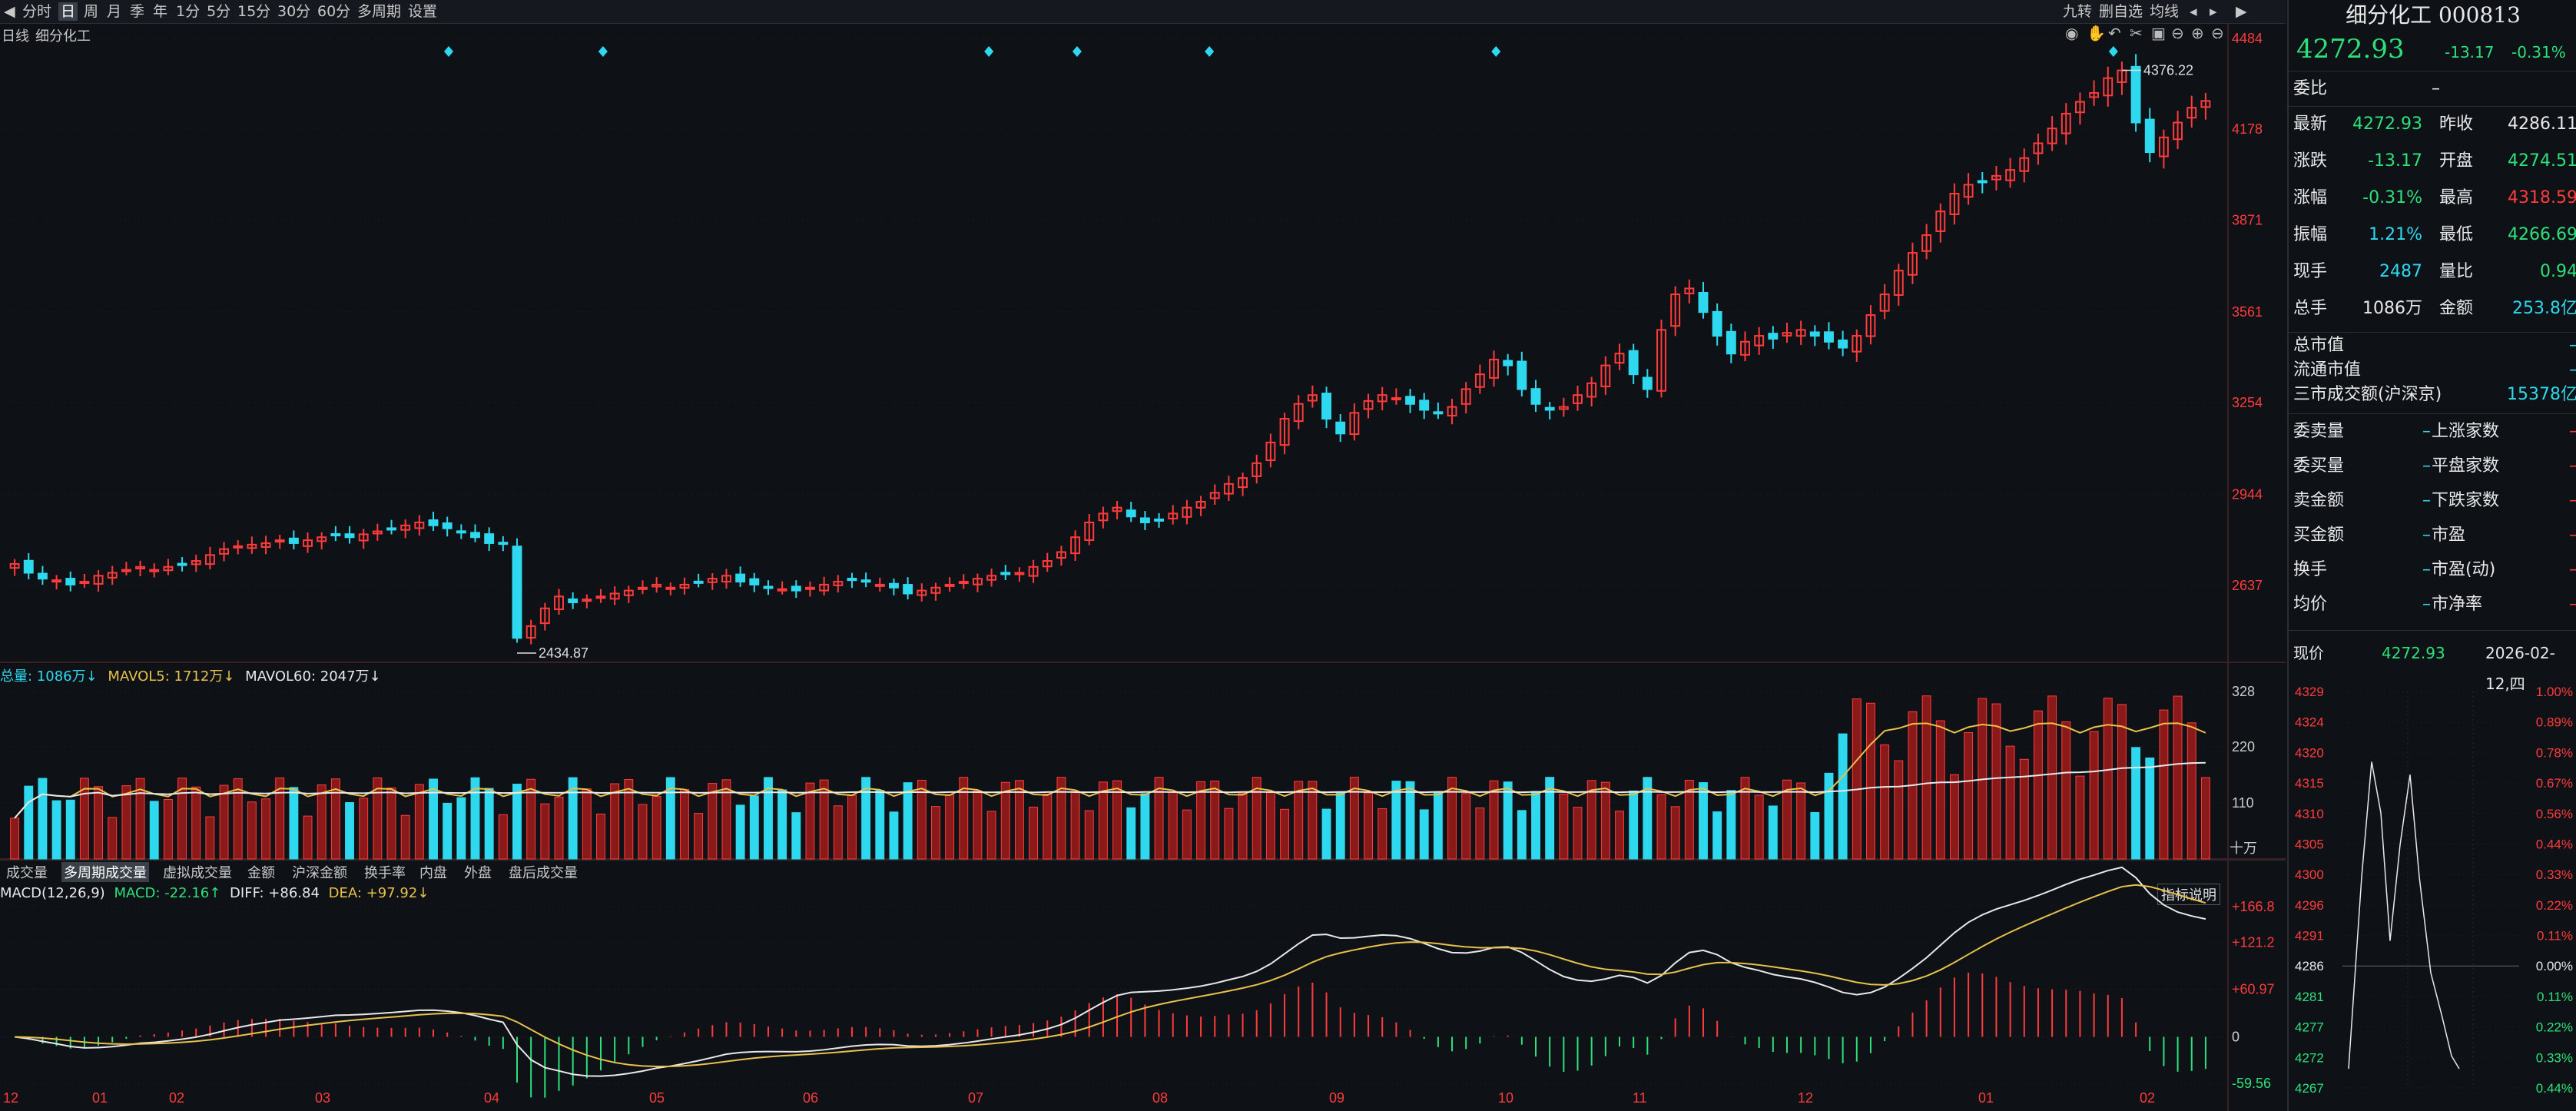 The height and width of the screenshot is (1111, 2576). I want to click on quote-label: 金额, so click(2456, 309).